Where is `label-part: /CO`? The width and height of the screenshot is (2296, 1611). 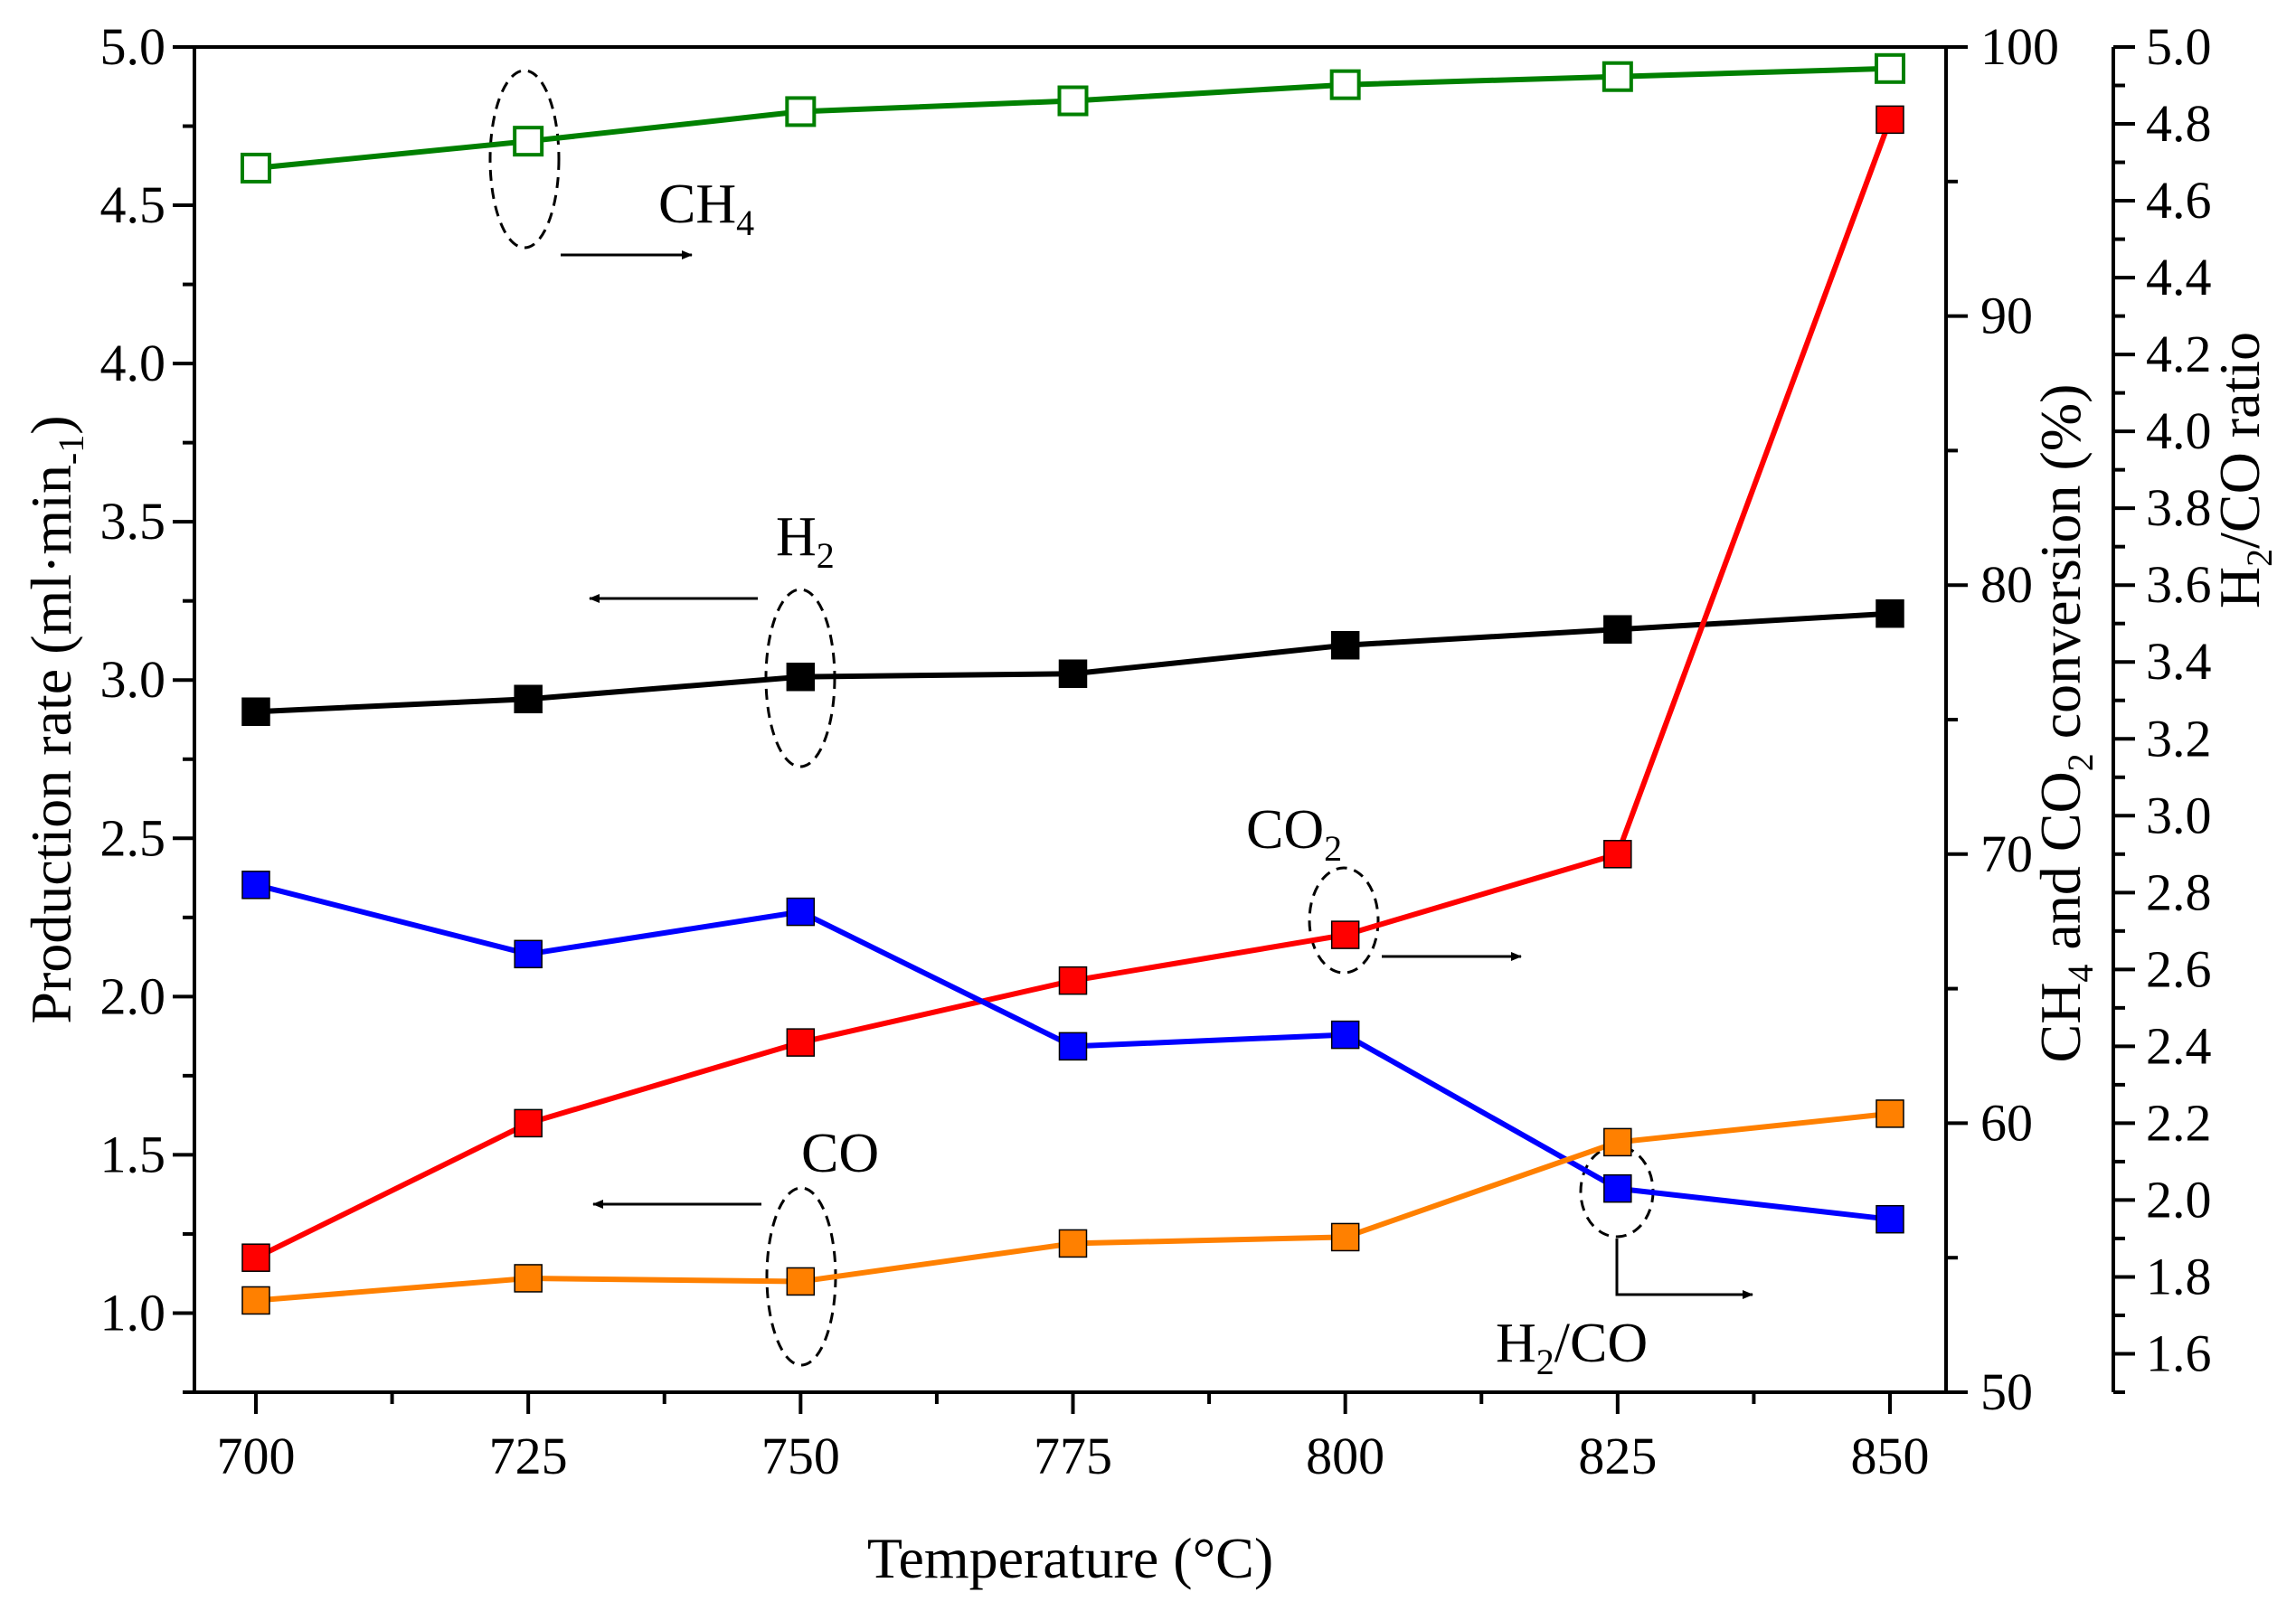
label-part: /CO is located at coordinates (1601, 1344).